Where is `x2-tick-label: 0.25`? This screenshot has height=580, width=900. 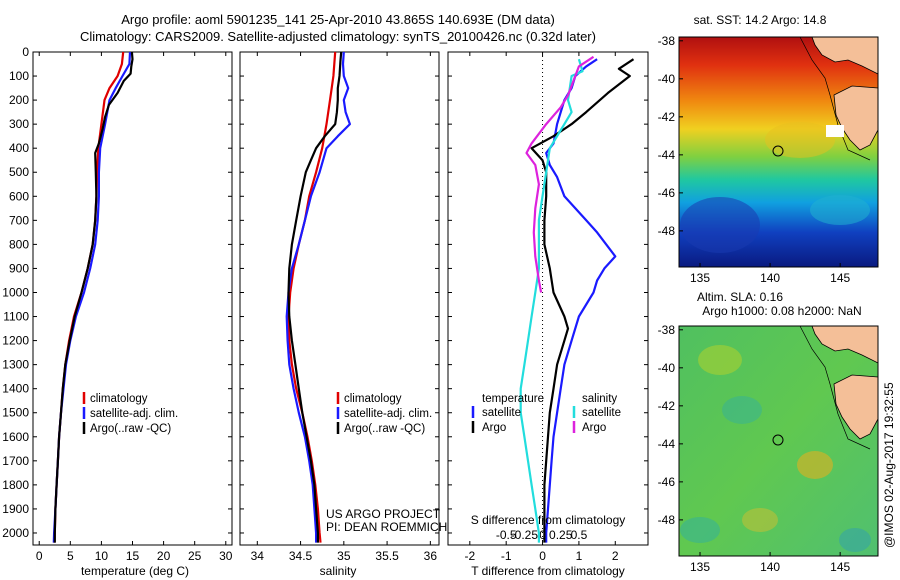
x2-tick-label: 0.25 is located at coordinates (561, 535).